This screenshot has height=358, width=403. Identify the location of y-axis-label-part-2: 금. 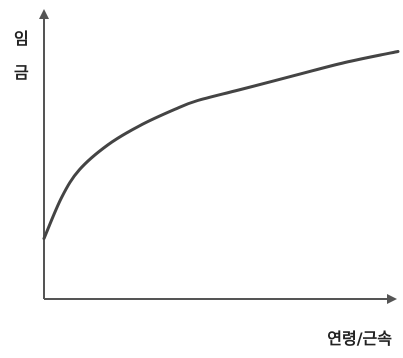
(21, 72).